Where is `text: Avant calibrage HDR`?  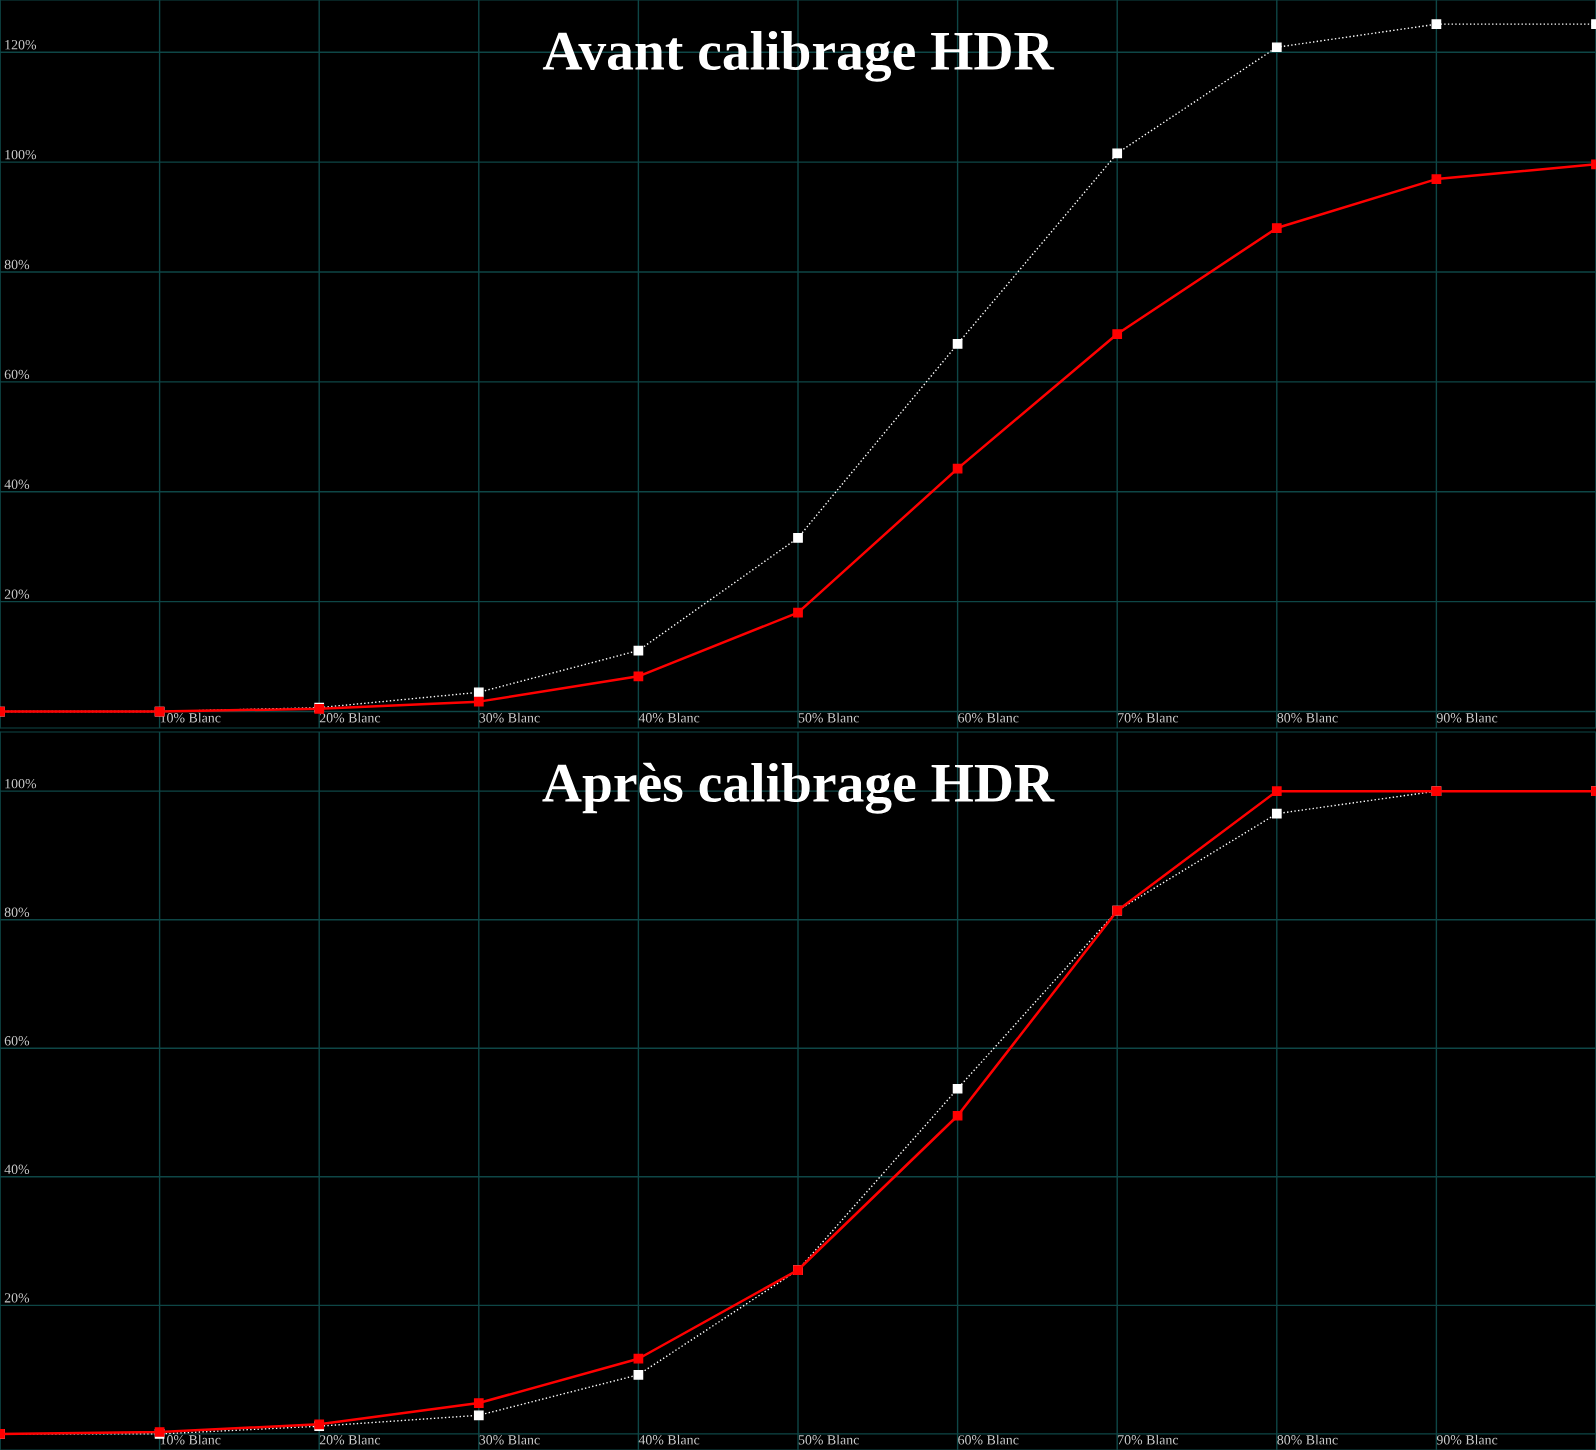
text: Avant calibrage HDR is located at coordinates (798, 56).